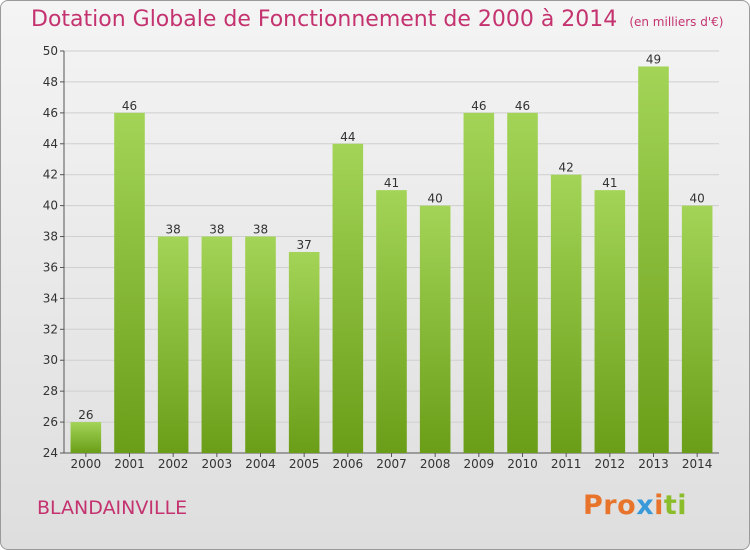 This screenshot has height=550, width=750. What do you see at coordinates (645, 505) in the screenshot?
I see `logo-letter: x` at bounding box center [645, 505].